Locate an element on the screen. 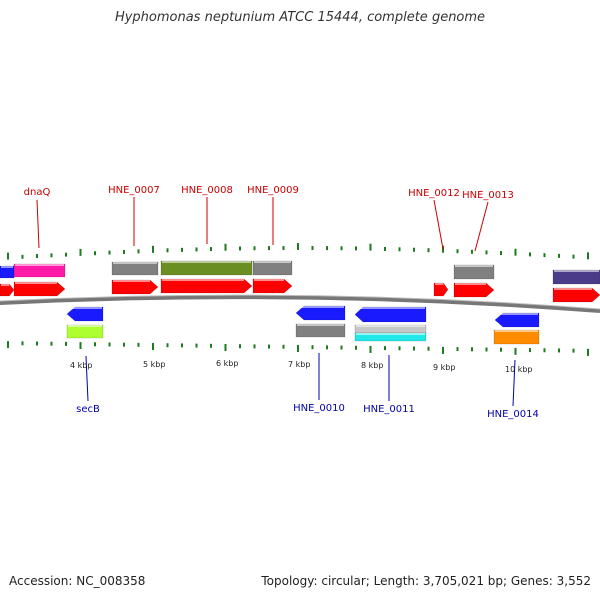 Image resolution: width=600 pixels, height=600 pixels. gene-arrow-secb is located at coordinates (85, 314).